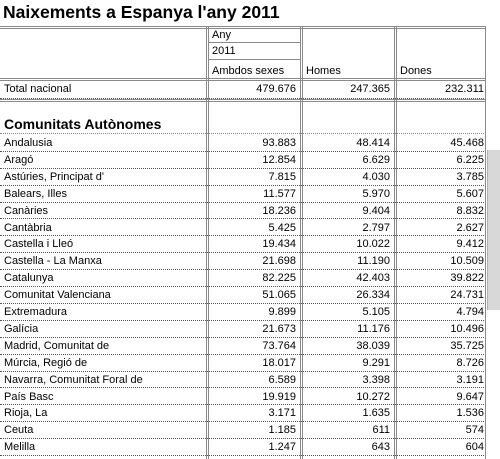 The width and height of the screenshot is (500, 459). I want to click on row-men: 9.404, so click(376, 210).